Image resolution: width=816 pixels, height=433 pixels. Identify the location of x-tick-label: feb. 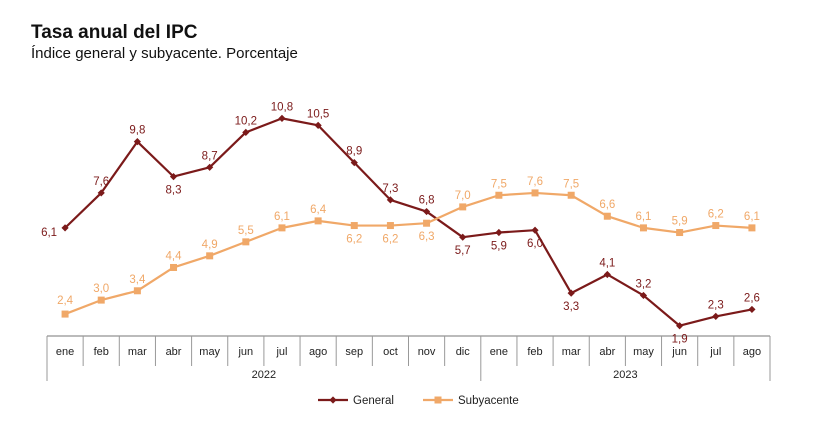
(101, 352).